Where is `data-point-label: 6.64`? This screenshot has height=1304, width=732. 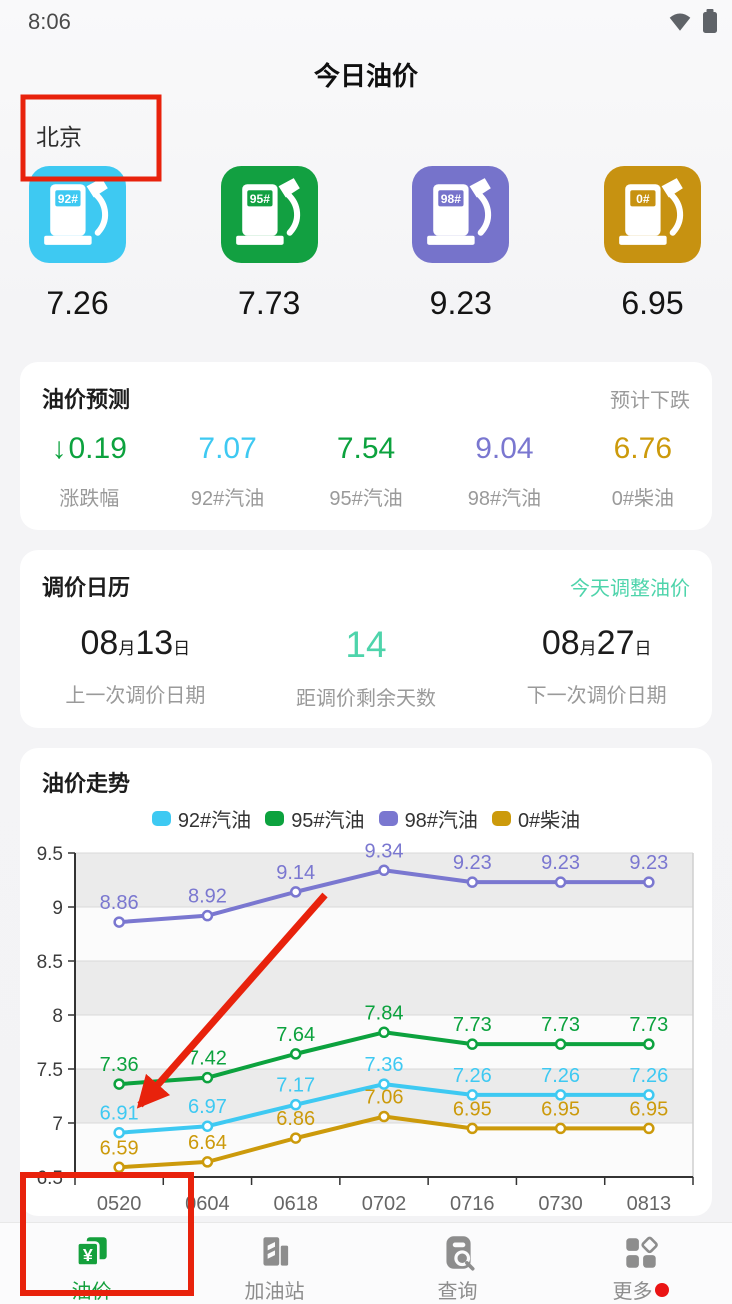 data-point-label: 6.64 is located at coordinates (207, 1143).